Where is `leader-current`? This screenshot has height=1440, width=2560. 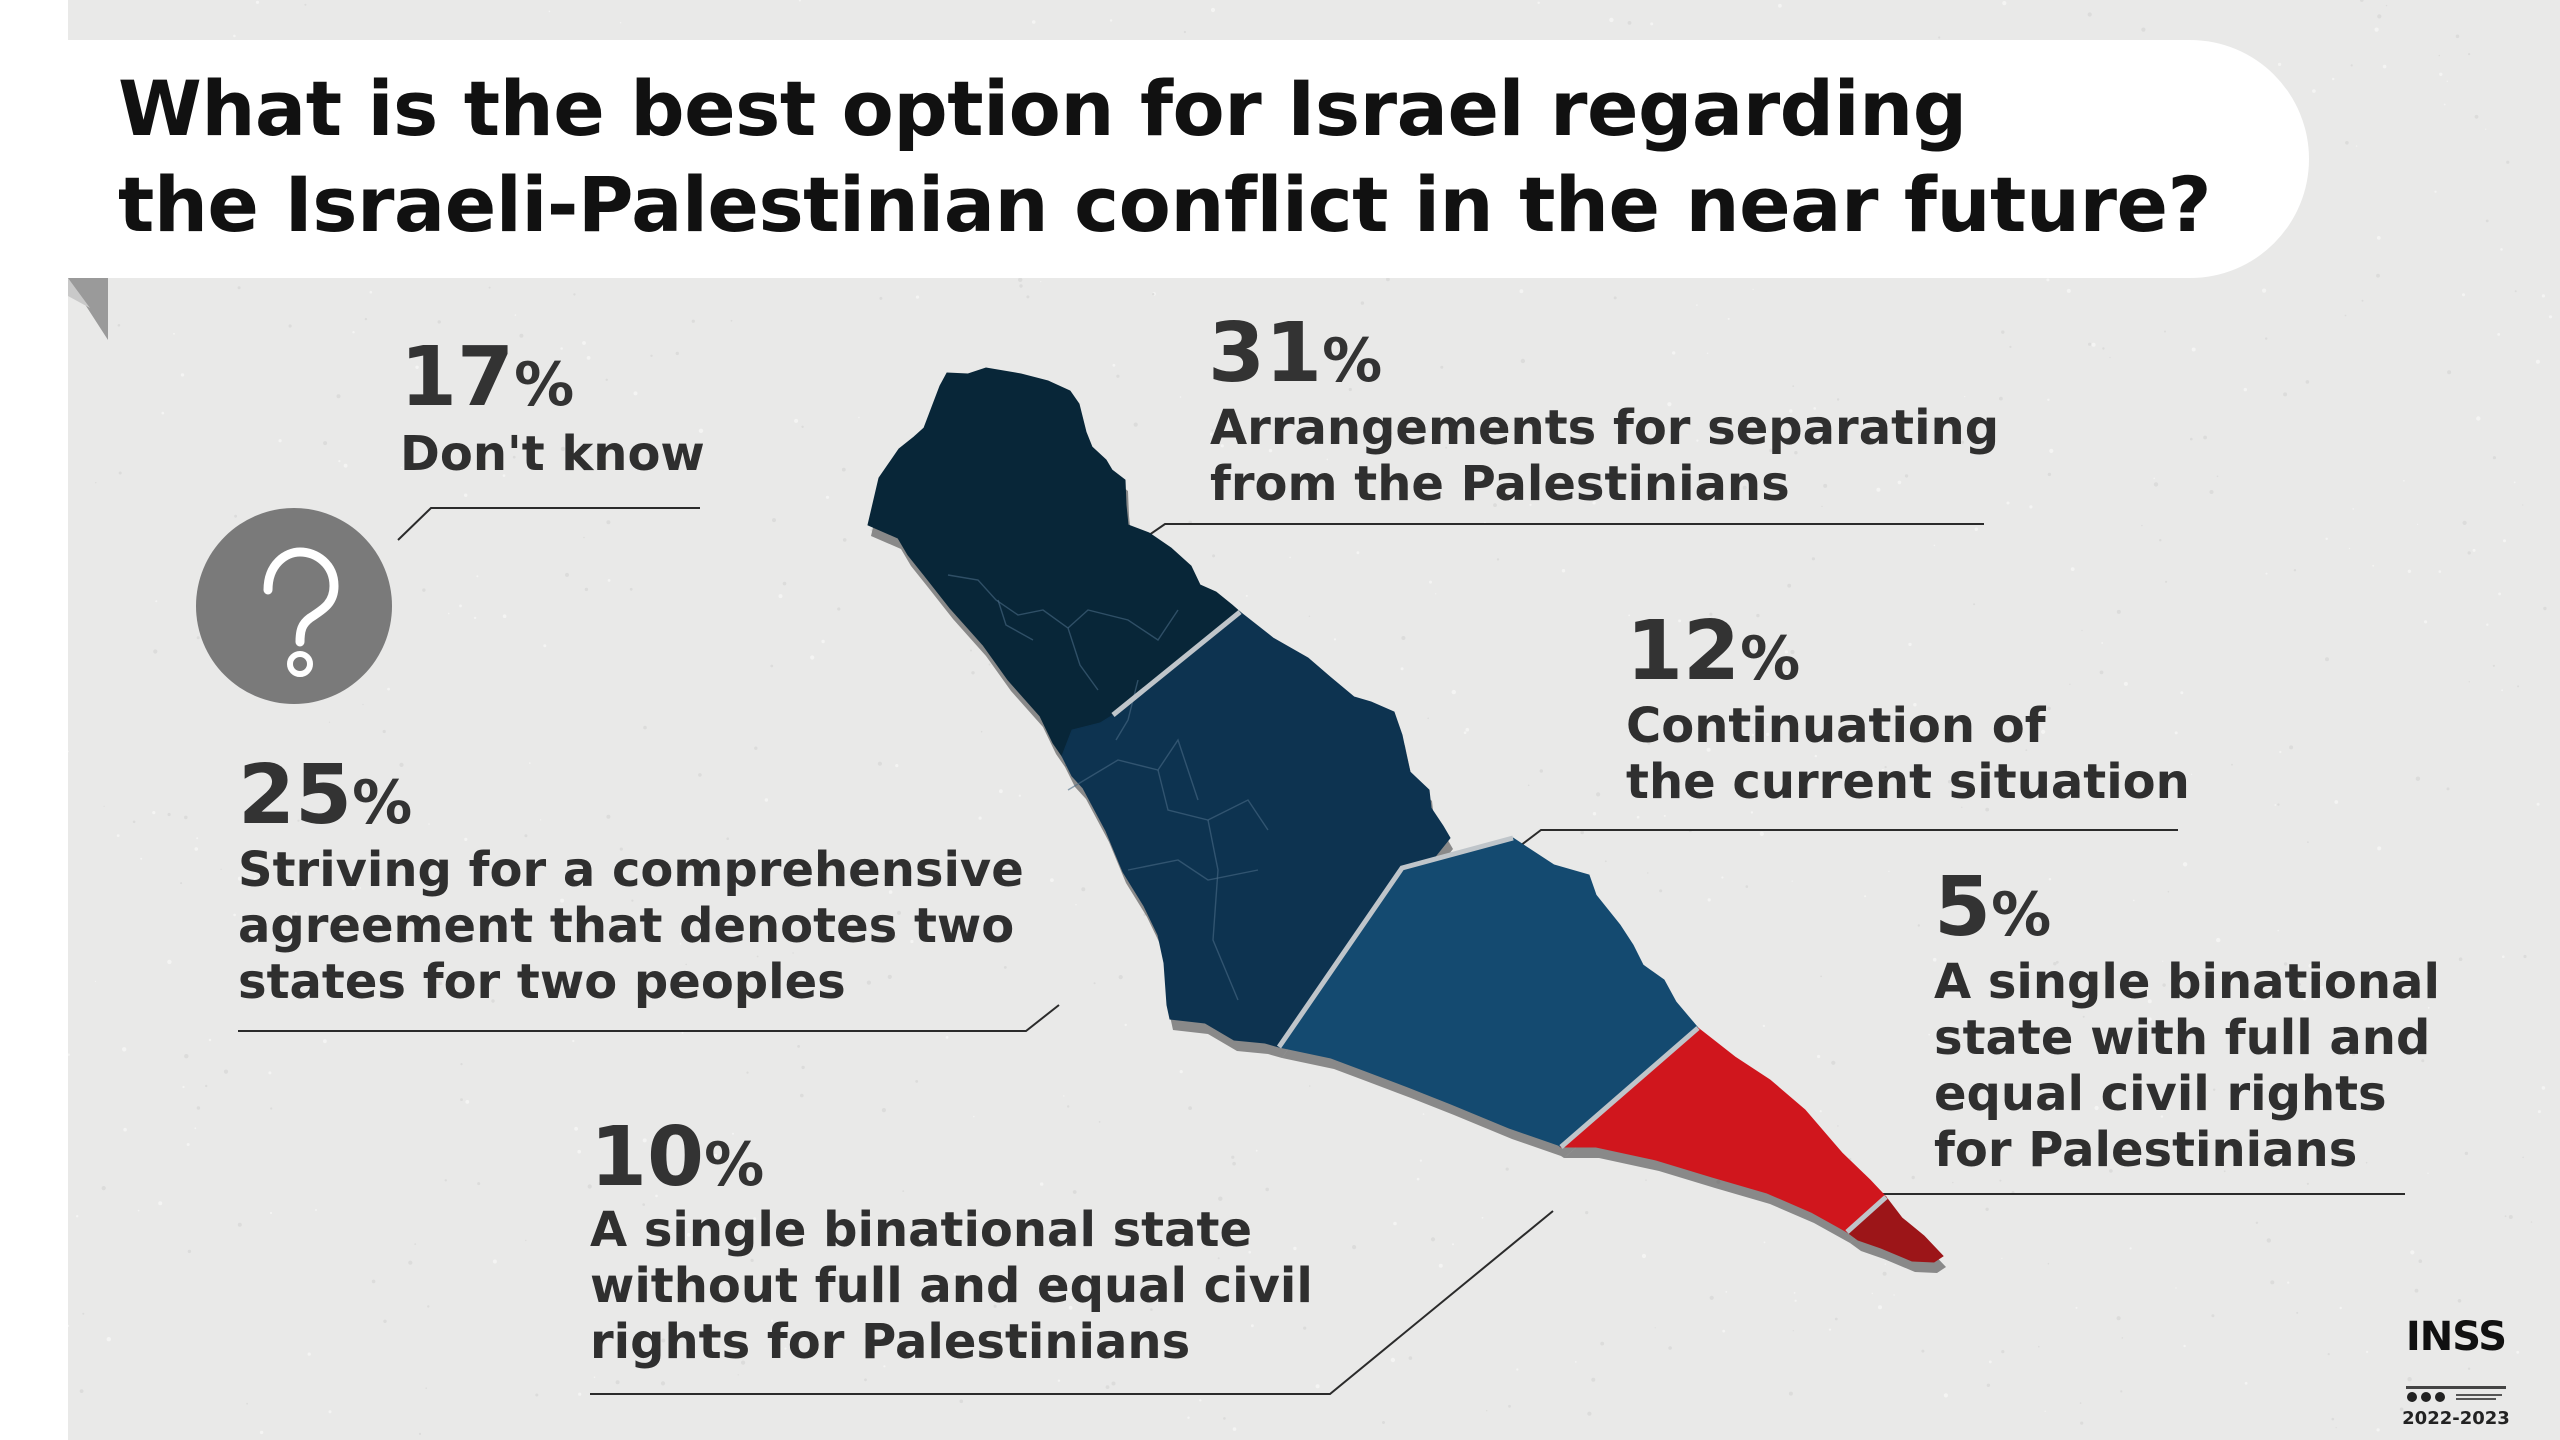 leader-current is located at coordinates (1840, 844).